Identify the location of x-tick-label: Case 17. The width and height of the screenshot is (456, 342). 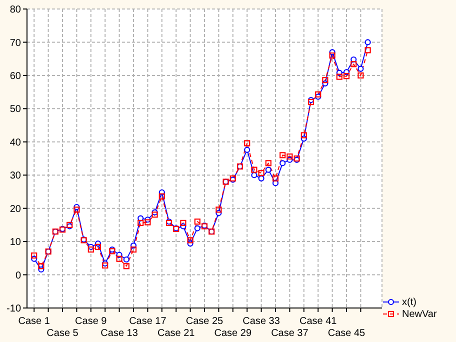
(148, 321).